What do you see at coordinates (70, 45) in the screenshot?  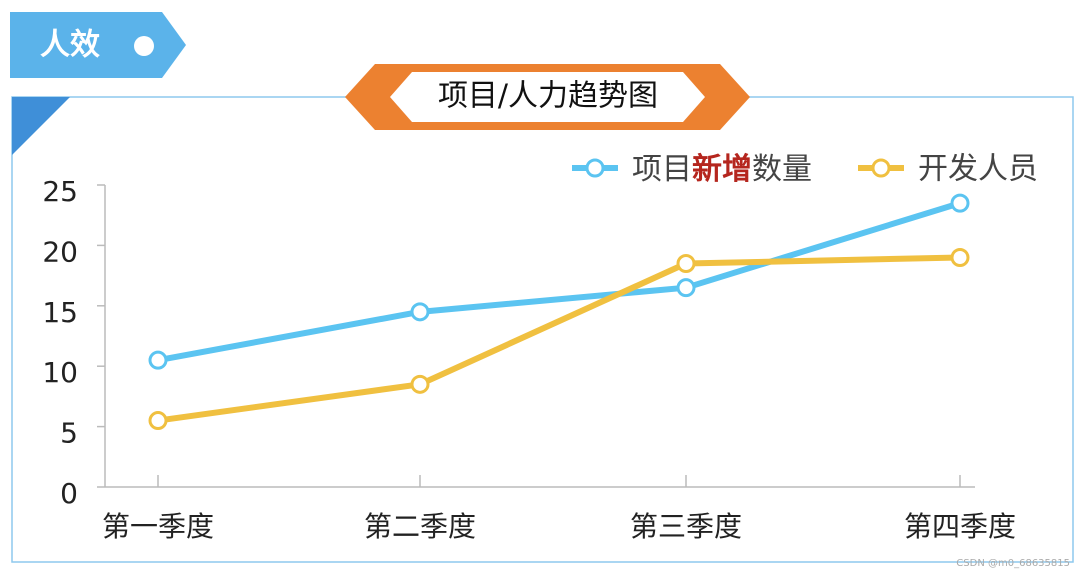 I see `tab-label: 人效` at bounding box center [70, 45].